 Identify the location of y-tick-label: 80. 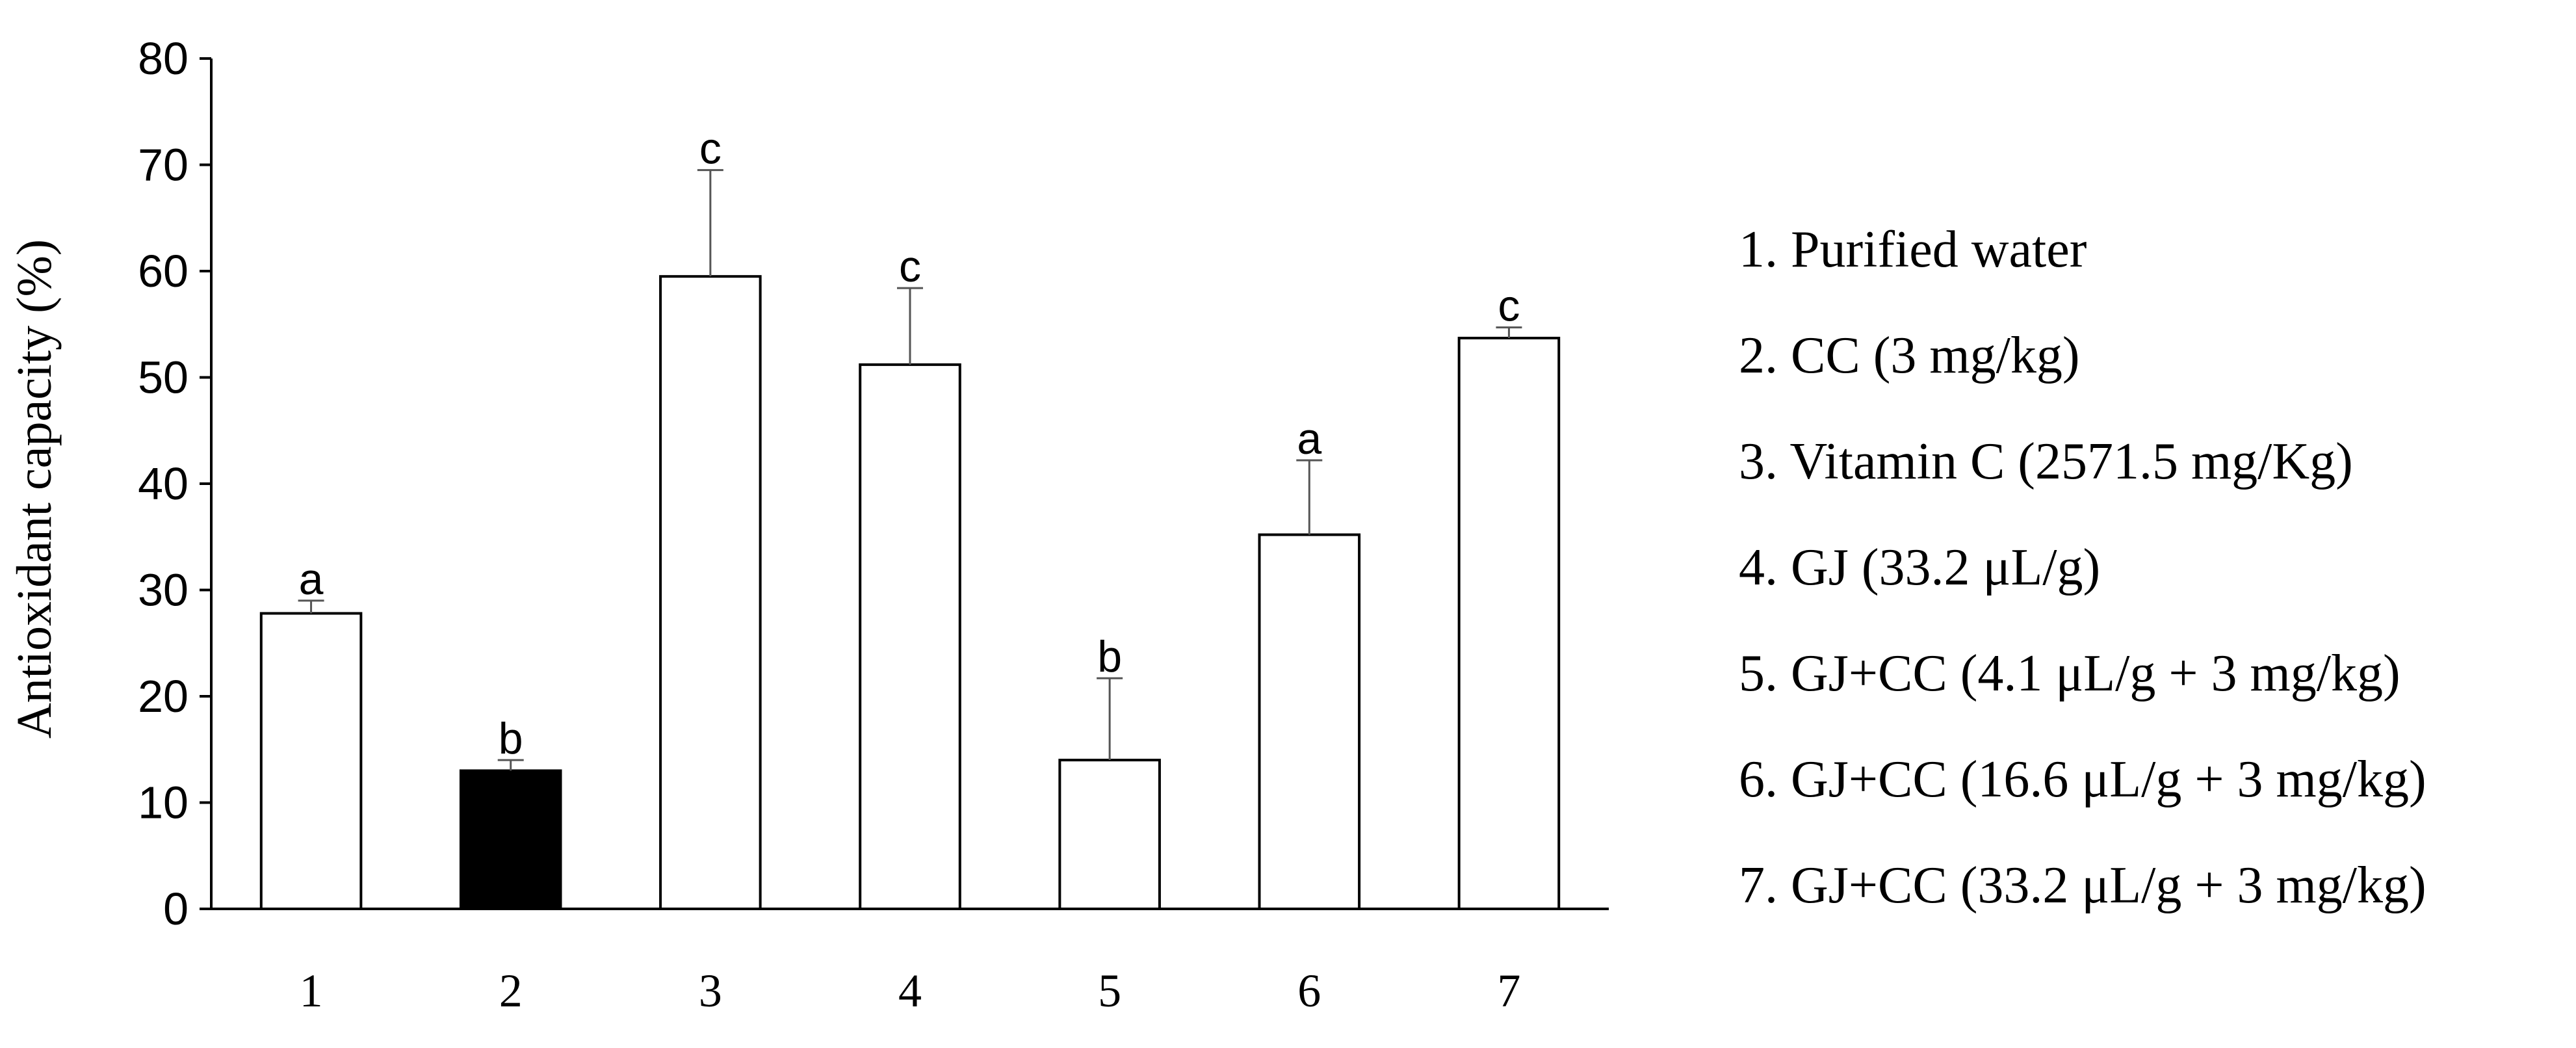
(163, 58).